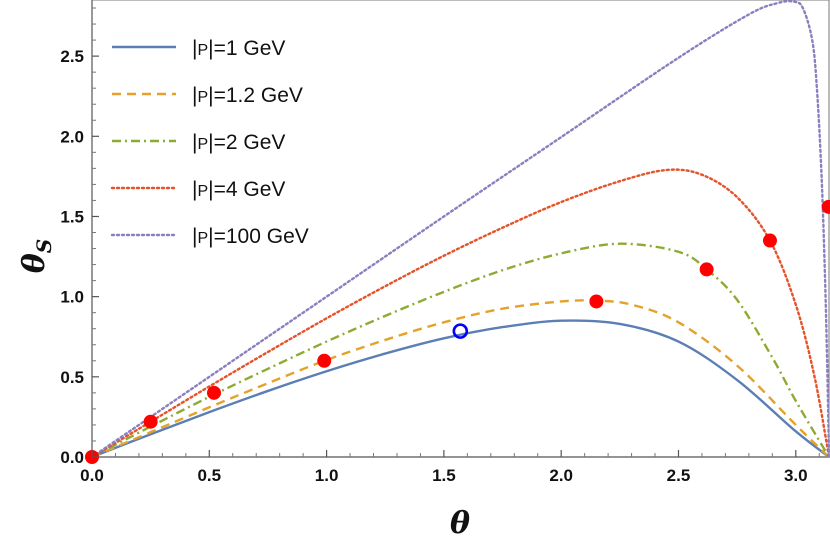 Image resolution: width=830 pixels, height=542 pixels. Describe the element at coordinates (796, 475) in the screenshot. I see `x-tick-label-7: 3.0` at that location.